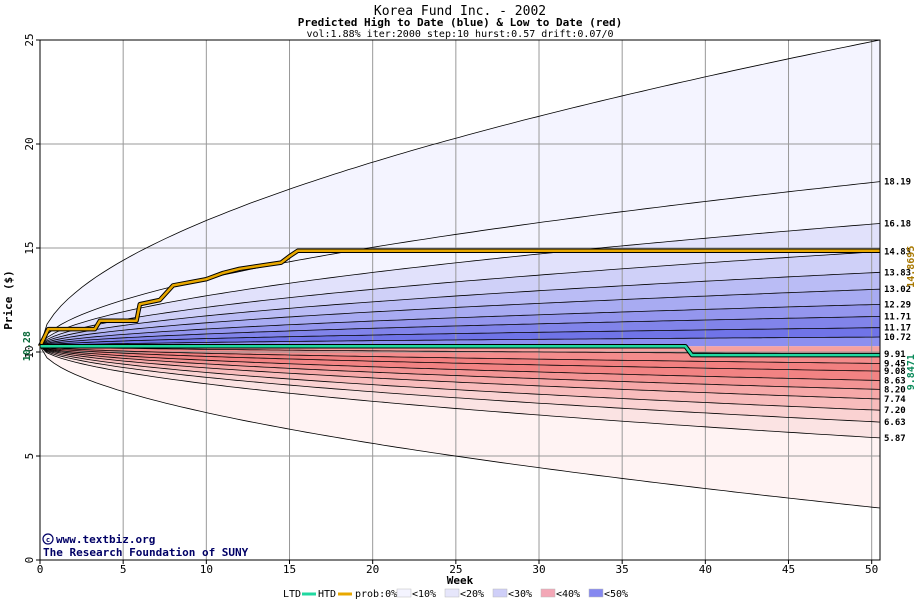  Describe the element at coordinates (29, 560) in the screenshot. I see `y-tick-0: 0` at that location.